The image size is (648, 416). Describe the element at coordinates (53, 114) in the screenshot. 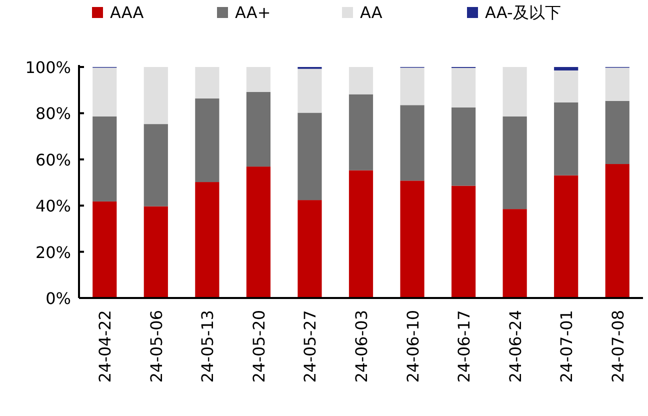

I see `y-tick-label: 80%` at that location.